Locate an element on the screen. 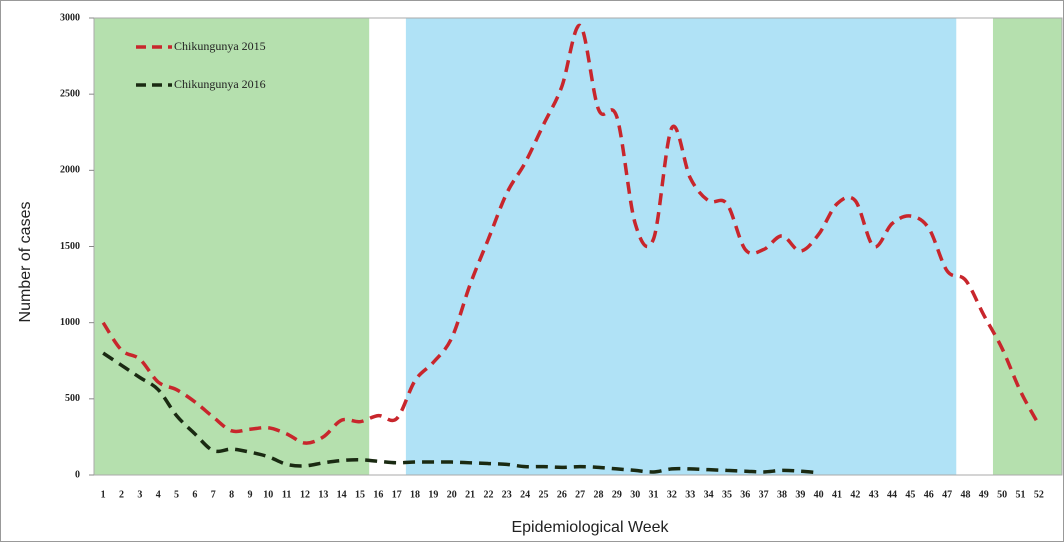 The height and width of the screenshot is (542, 1064). y-tick-label: 500 is located at coordinates (72, 398).